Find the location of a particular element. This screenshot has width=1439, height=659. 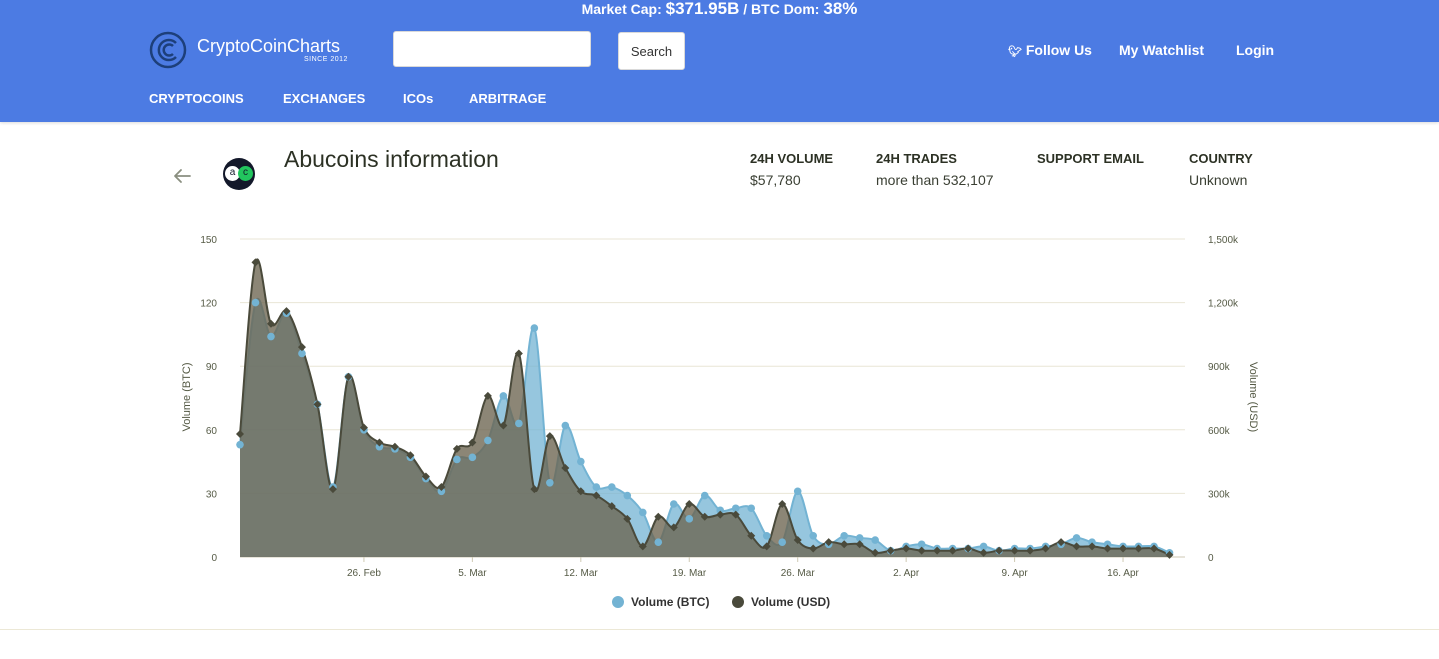

y-left-tick-label: 30 is located at coordinates (212, 494).